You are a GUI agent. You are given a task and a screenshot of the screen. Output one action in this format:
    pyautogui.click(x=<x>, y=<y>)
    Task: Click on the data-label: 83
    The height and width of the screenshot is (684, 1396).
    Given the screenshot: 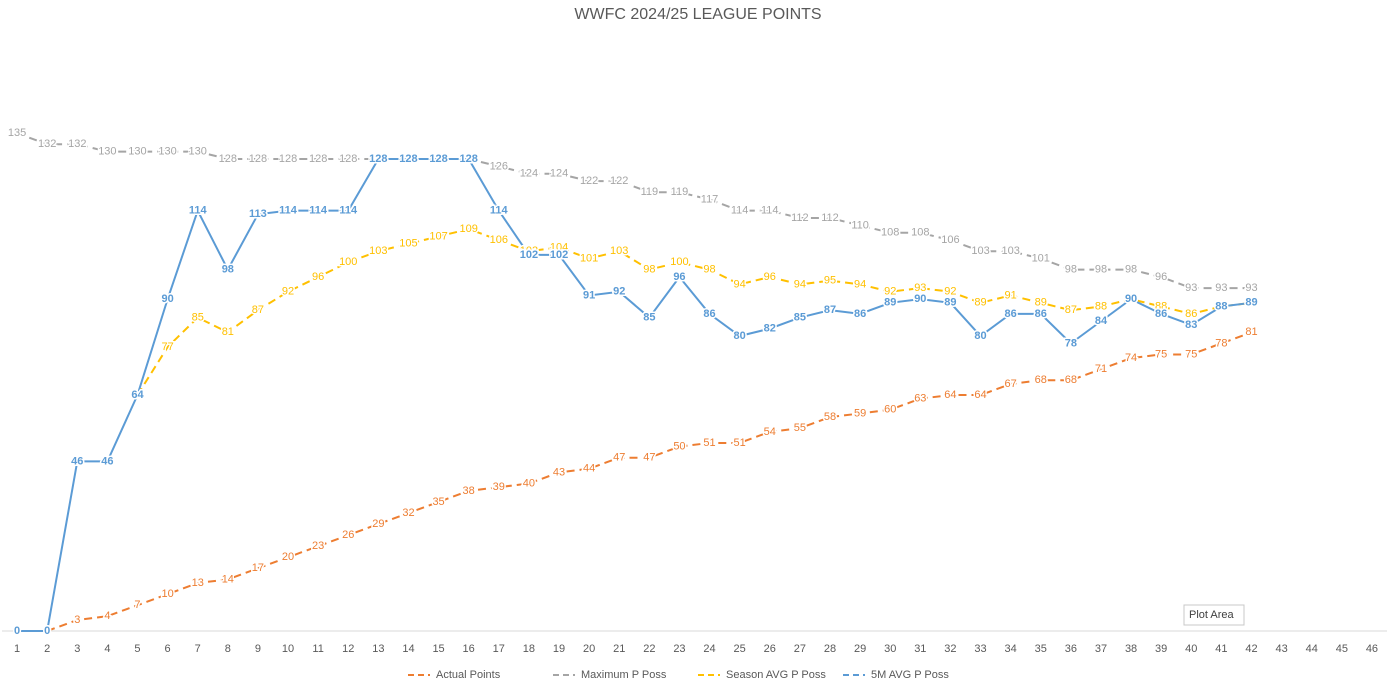 What is the action you would take?
    pyautogui.click(x=1191, y=325)
    